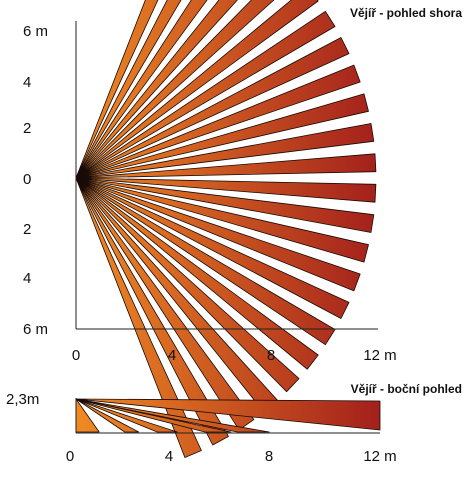 The image size is (466, 491). What do you see at coordinates (27, 278) in the screenshot?
I see `top-y-tick-4-right: 4` at bounding box center [27, 278].